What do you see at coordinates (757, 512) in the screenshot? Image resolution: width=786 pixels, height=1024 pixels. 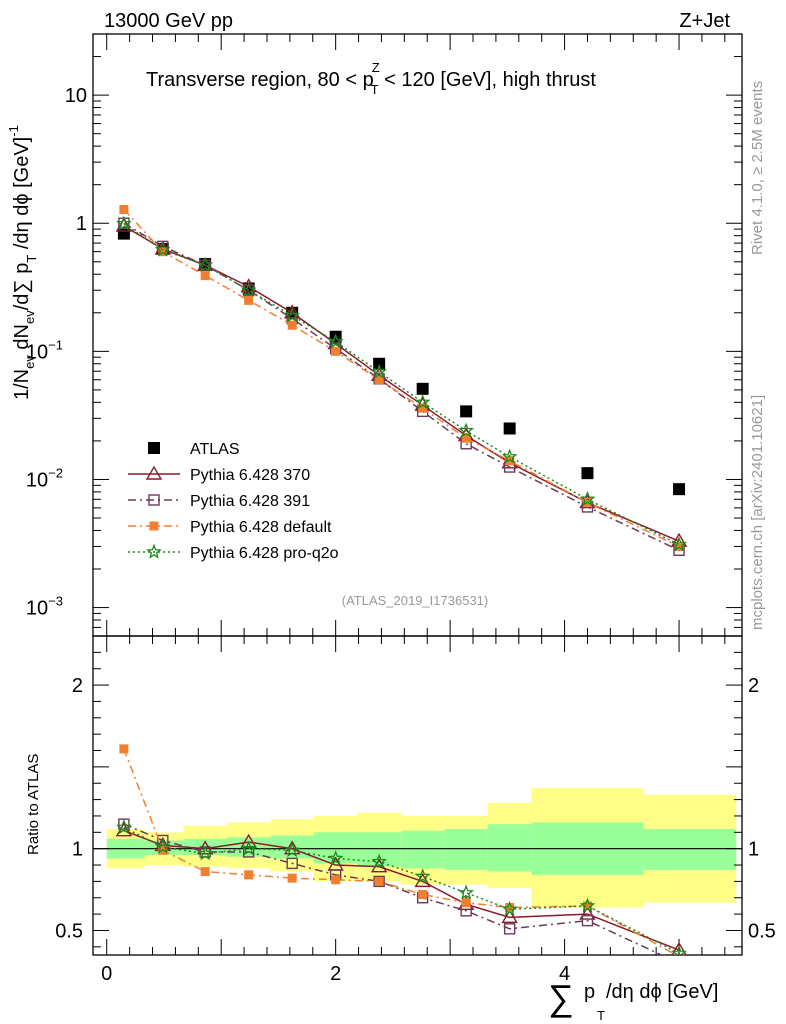 I see `mcplots-label: mcplots.cern.ch [arXiv:2401.10621]` at bounding box center [757, 512].